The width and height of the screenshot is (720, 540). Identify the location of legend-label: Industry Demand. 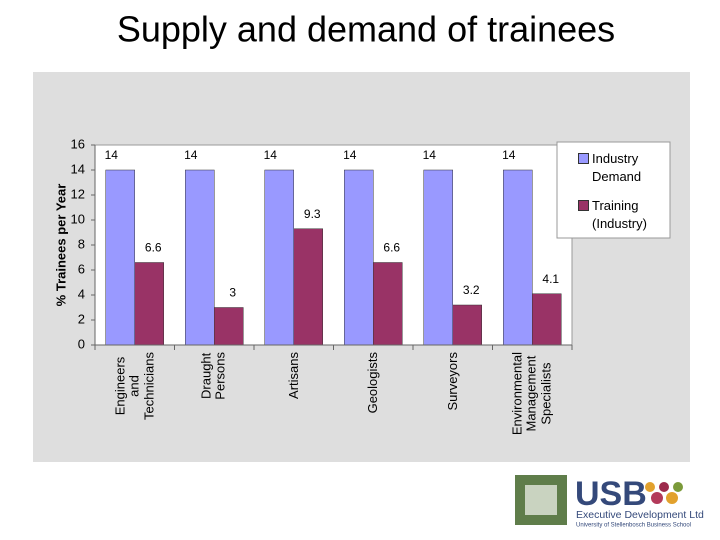
(617, 167).